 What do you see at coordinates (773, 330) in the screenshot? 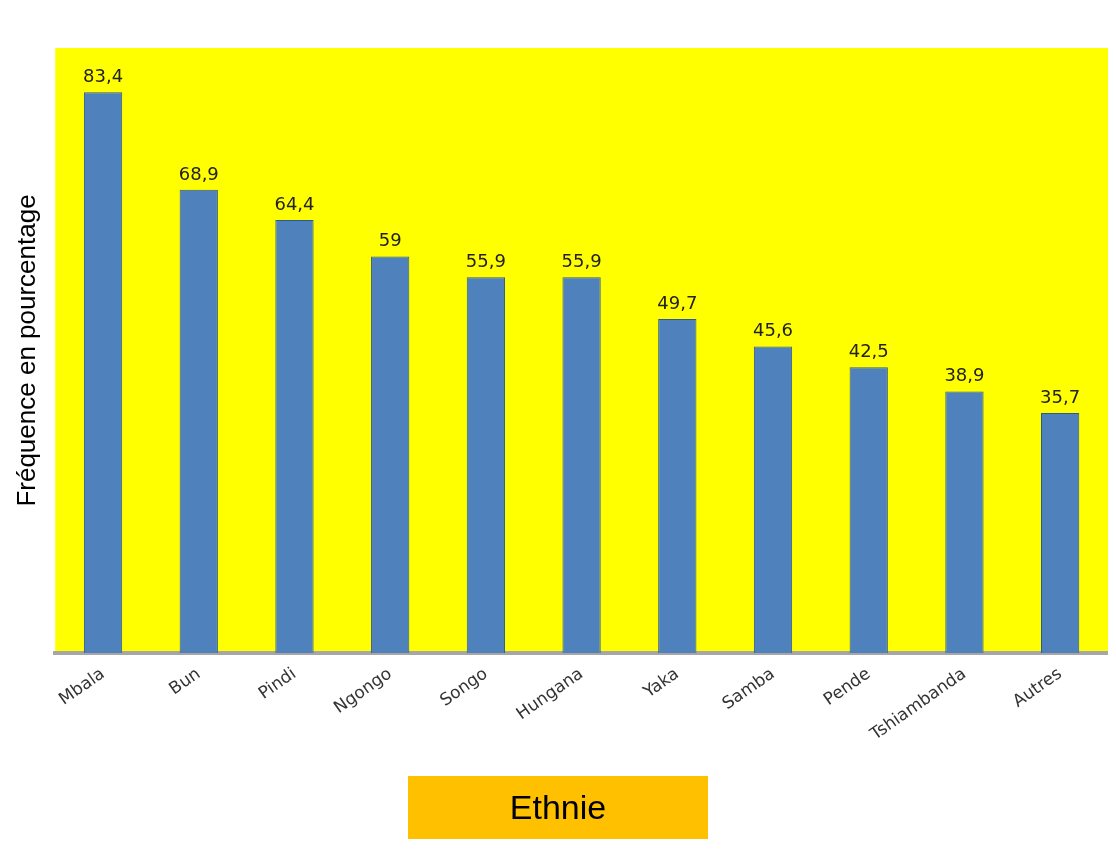
I see `data-label: 45,6` at bounding box center [773, 330].